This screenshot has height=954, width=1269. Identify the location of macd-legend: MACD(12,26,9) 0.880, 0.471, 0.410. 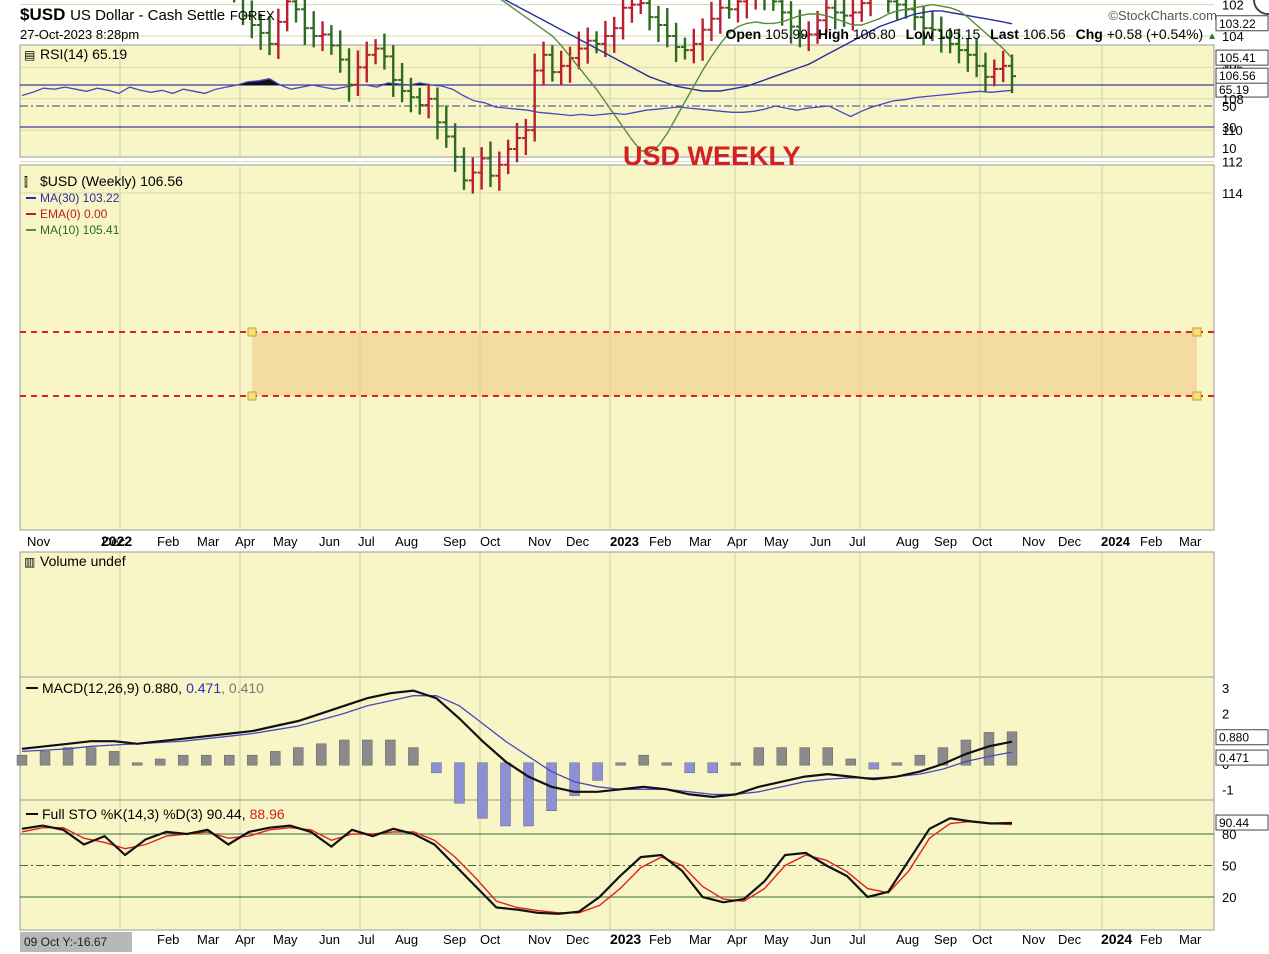
(153, 688).